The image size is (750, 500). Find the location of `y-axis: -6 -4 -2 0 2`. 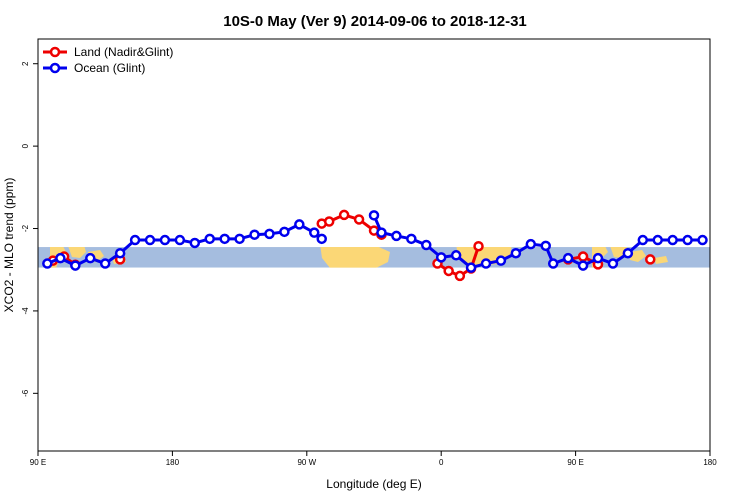

y-axis: -6 -4 -2 0 2 is located at coordinates (29, 229).